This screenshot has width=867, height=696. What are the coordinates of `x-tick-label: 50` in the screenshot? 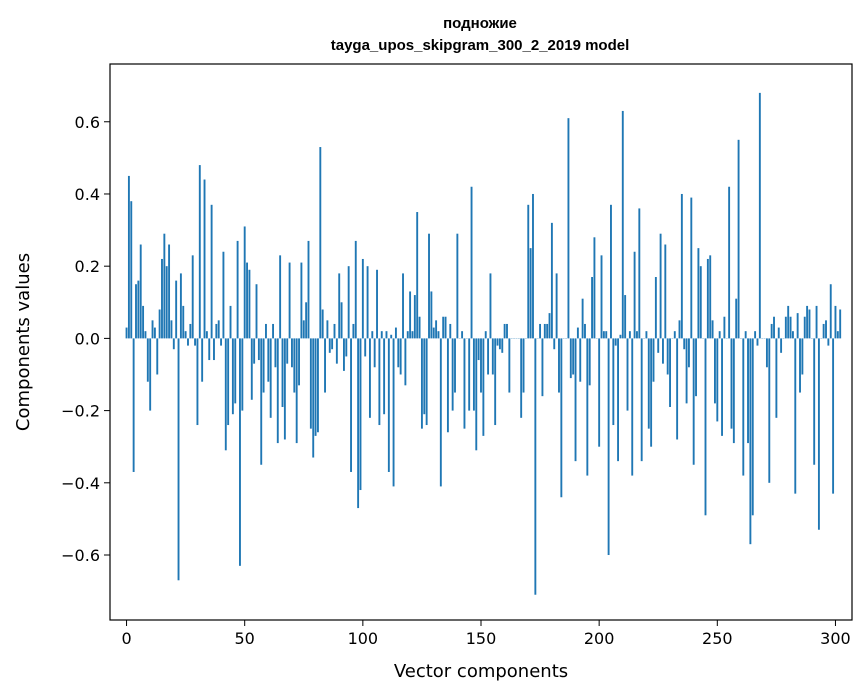 It's located at (245, 638).